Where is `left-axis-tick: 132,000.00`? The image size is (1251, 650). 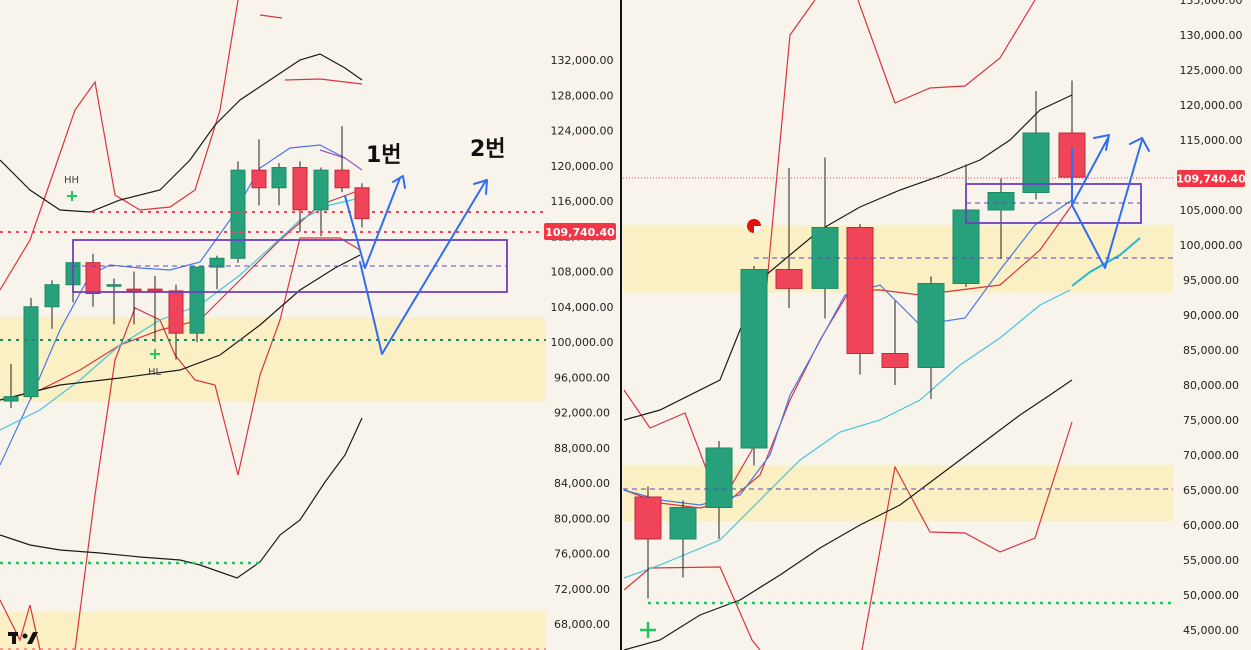 left-axis-tick: 132,000.00 is located at coordinates (582, 60).